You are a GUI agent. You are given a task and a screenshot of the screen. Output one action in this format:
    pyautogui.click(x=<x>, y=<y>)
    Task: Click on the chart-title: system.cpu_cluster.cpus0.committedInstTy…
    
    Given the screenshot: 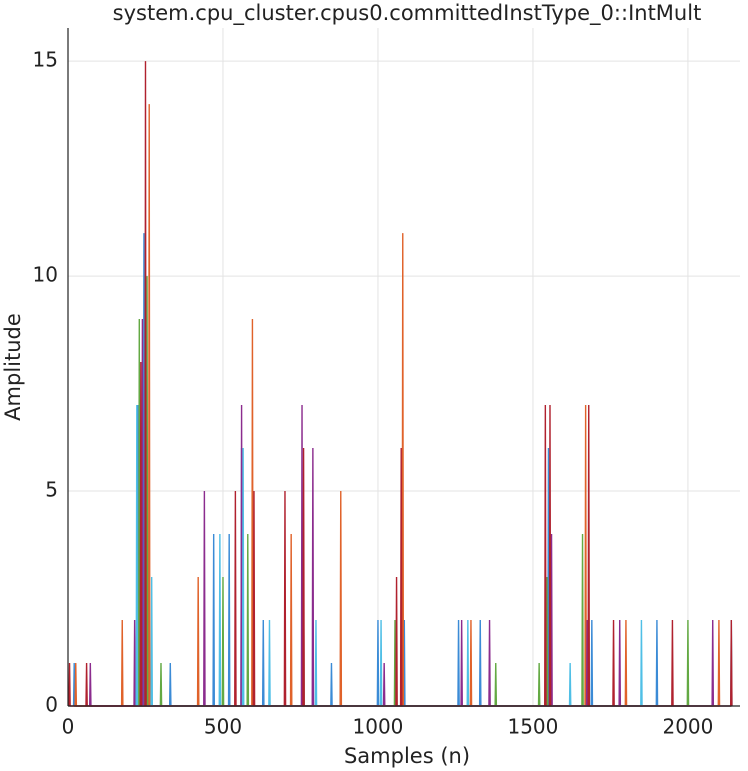 What is the action you would take?
    pyautogui.click(x=407, y=13)
    